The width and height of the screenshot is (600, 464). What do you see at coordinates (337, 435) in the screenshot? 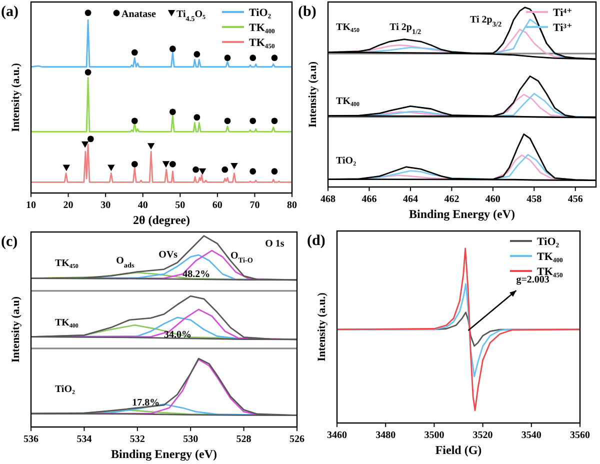
I see `x-tick-label: 3460` at bounding box center [337, 435].